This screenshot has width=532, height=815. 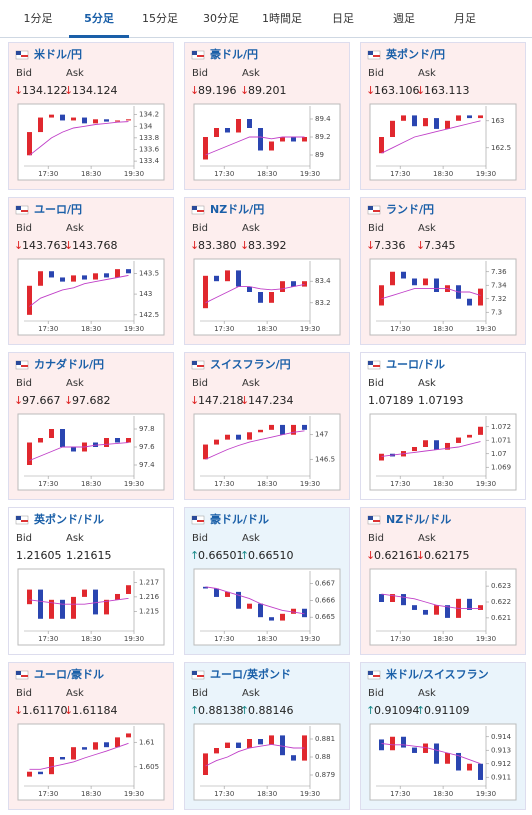 I want to click on pair-name: ユーロ/英ポンド, so click(x=250, y=674).